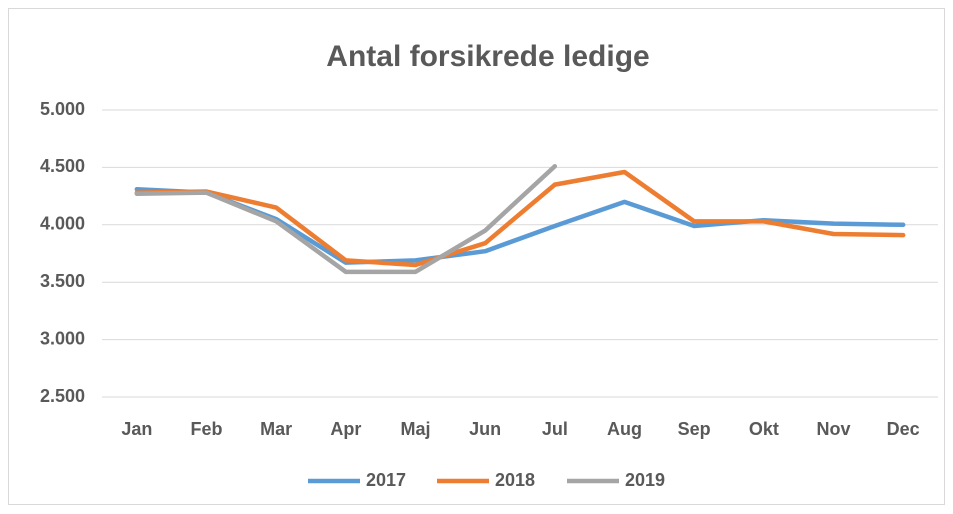  What do you see at coordinates (555, 429) in the screenshot?
I see `x-tick-label: Jul` at bounding box center [555, 429].